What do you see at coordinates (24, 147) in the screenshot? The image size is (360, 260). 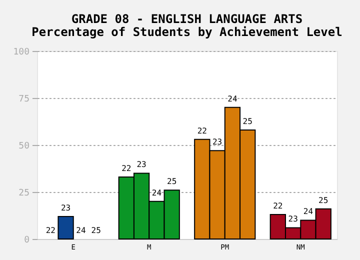 I see `y-tick-label: 50` at bounding box center [24, 147].